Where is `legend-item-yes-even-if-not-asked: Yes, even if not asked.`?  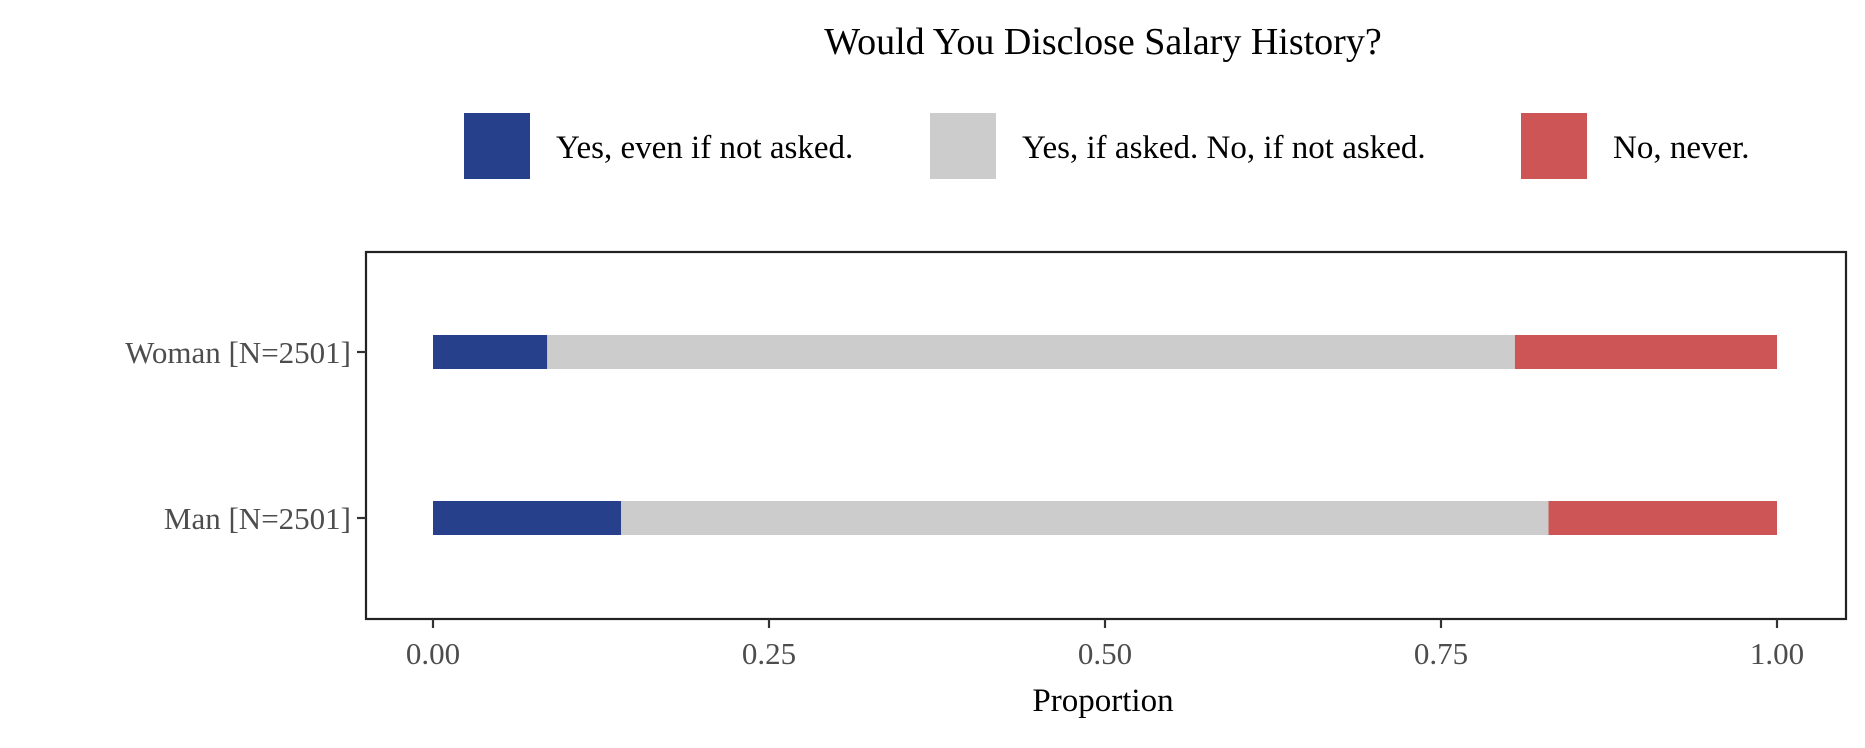
legend-item-yes-even-if-not-asked: Yes, even if not asked. is located at coordinates (658, 146).